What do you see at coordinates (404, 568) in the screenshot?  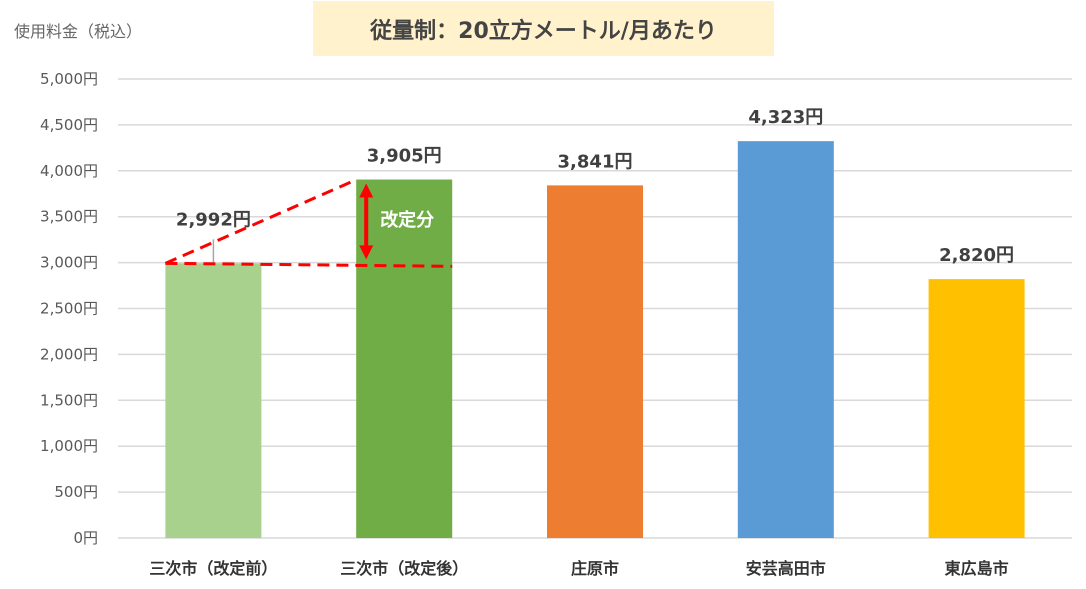 I see `x-tick-label: 三次市（改定後）` at bounding box center [404, 568].